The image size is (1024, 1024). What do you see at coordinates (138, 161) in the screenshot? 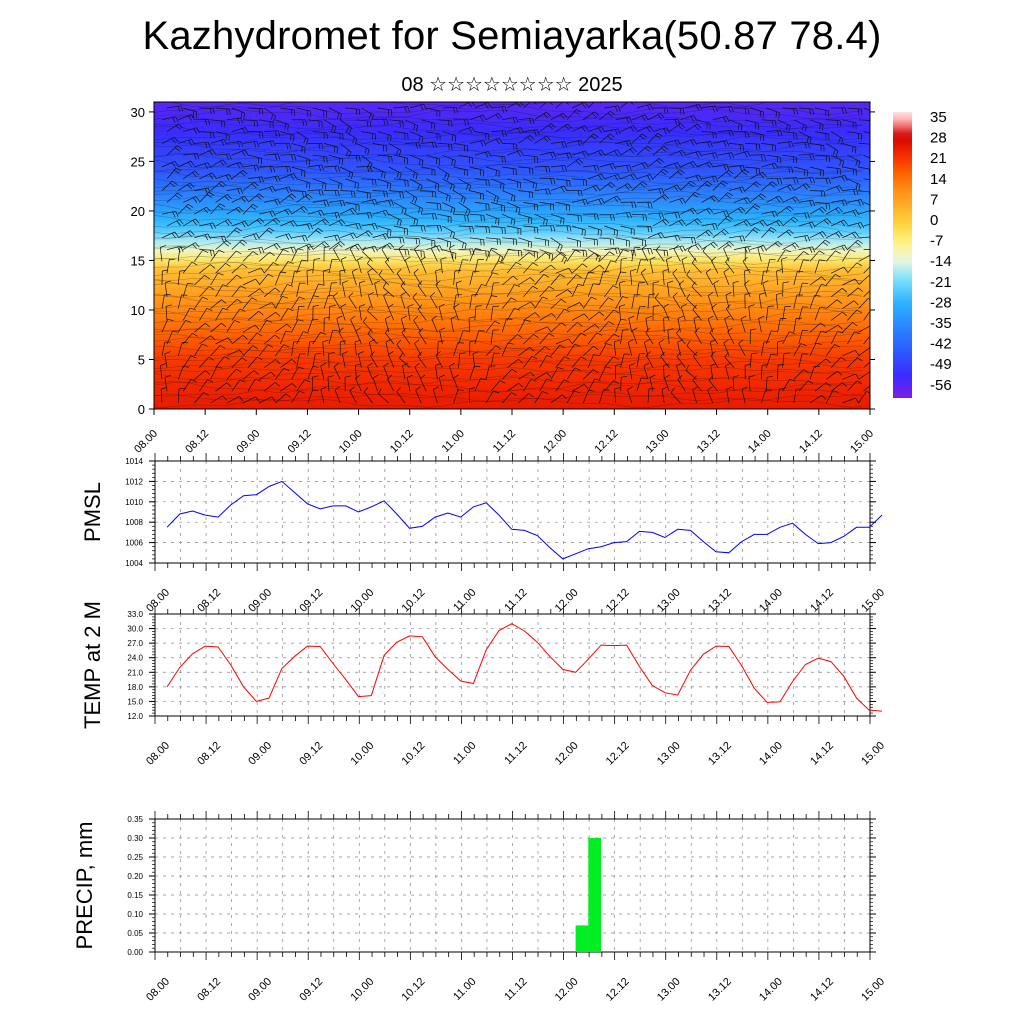
I see `y-tick-label: 25` at bounding box center [138, 161].